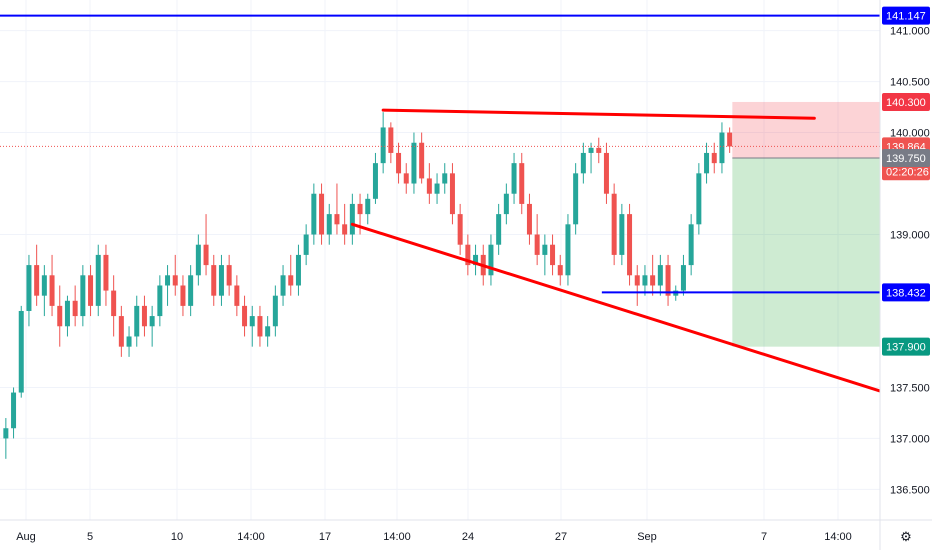  I want to click on entry-badge, so click(906, 158).